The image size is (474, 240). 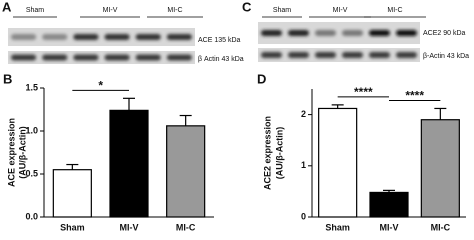 What do you see at coordinates (221, 59) in the screenshot?
I see `band-label: β Actin 43 kDa` at bounding box center [221, 59].